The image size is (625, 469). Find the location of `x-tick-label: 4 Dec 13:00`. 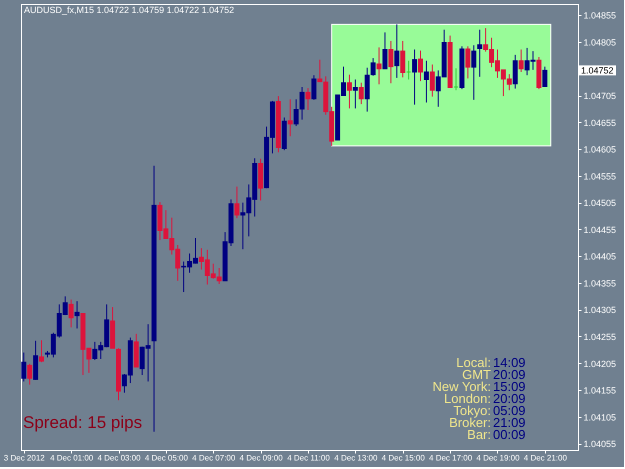

x-tick-label: 4 Dec 13:00 is located at coordinates (356, 458).